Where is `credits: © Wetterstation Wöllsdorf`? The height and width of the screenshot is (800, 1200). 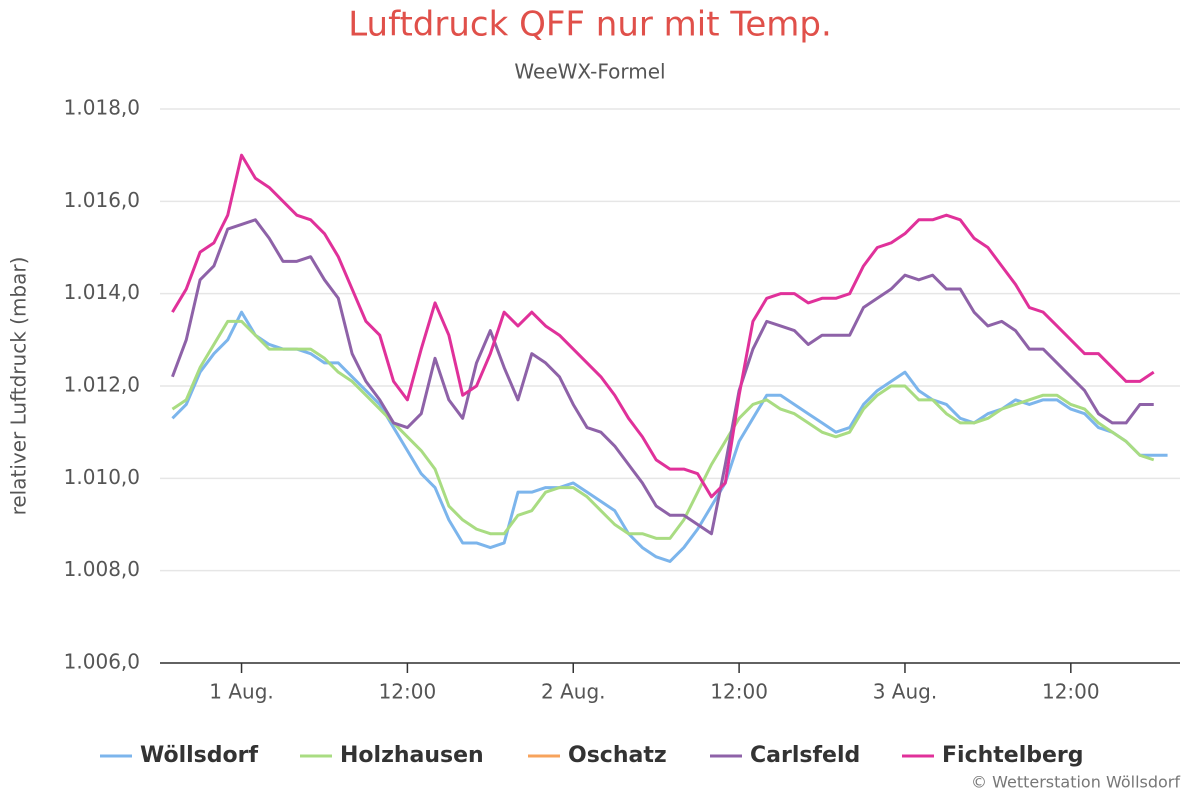 credits: © Wetterstation Wöllsdorf is located at coordinates (1075, 782).